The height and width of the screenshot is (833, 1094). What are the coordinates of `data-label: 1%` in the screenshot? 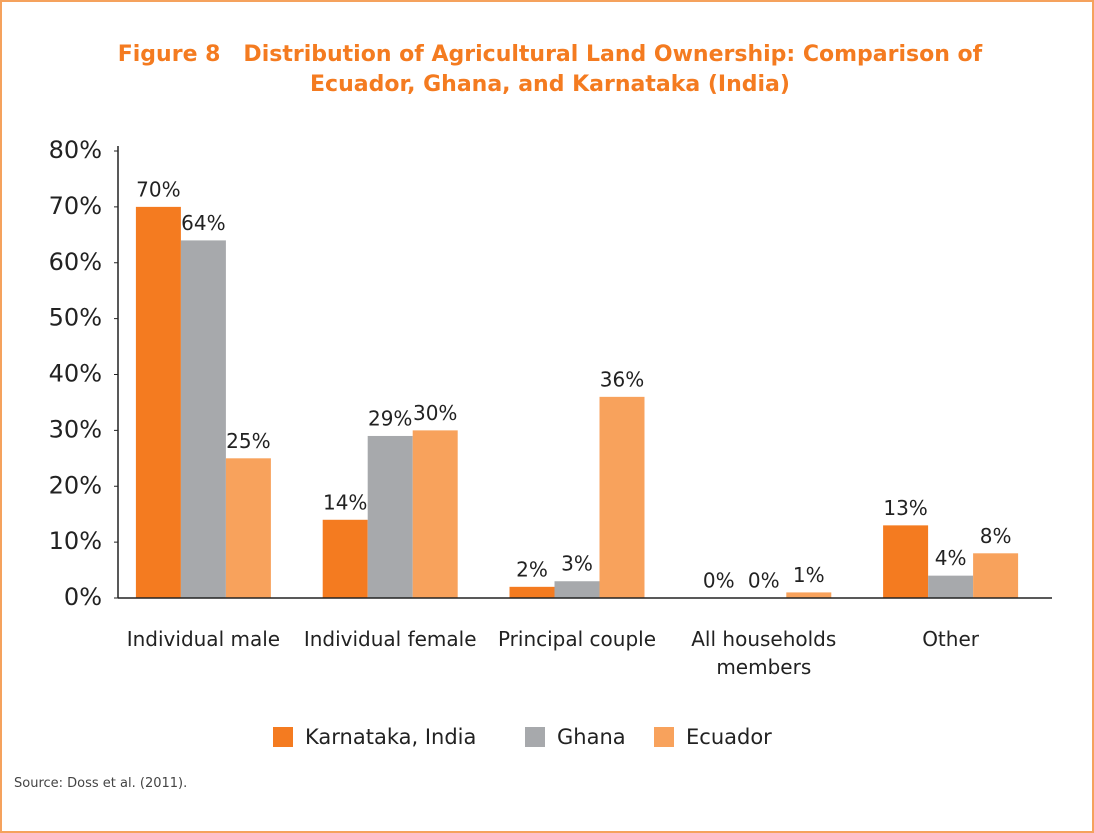 It's located at (809, 575).